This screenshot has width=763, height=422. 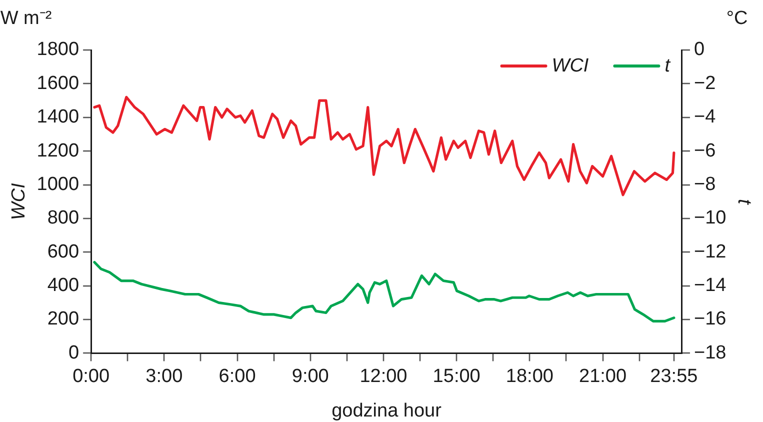 I want to click on y-tick-label: 600, so click(x=63, y=251).